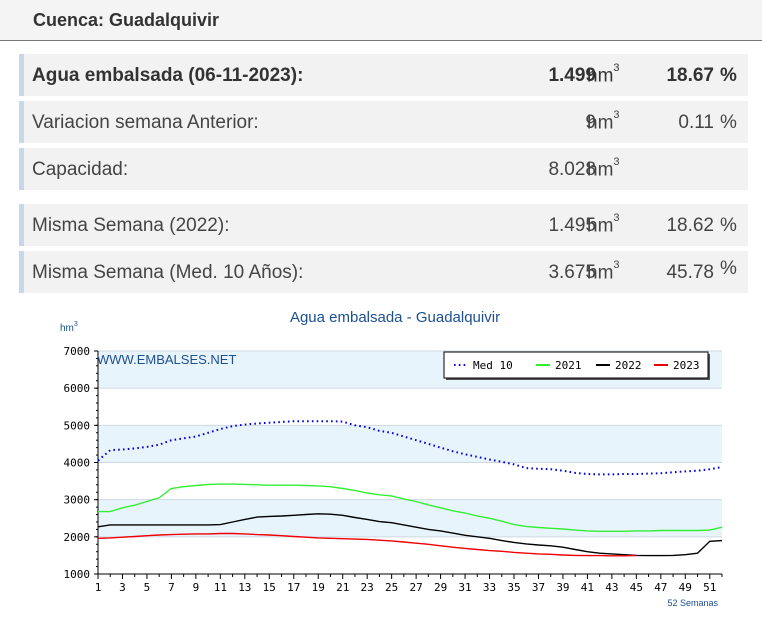  I want to click on stat-value: 9, so click(590, 122).